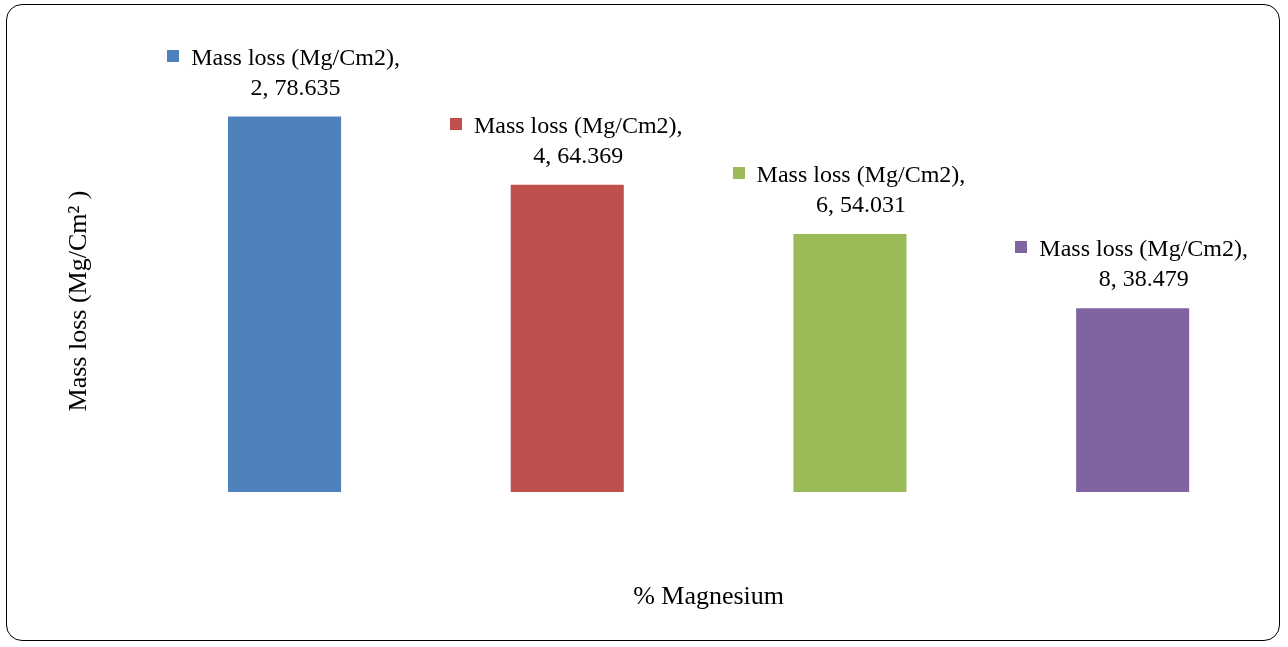 The height and width of the screenshot is (647, 1288). What do you see at coordinates (78, 301) in the screenshot?
I see `y-axis-title: Mass loss (Mg/Cm² )` at bounding box center [78, 301].